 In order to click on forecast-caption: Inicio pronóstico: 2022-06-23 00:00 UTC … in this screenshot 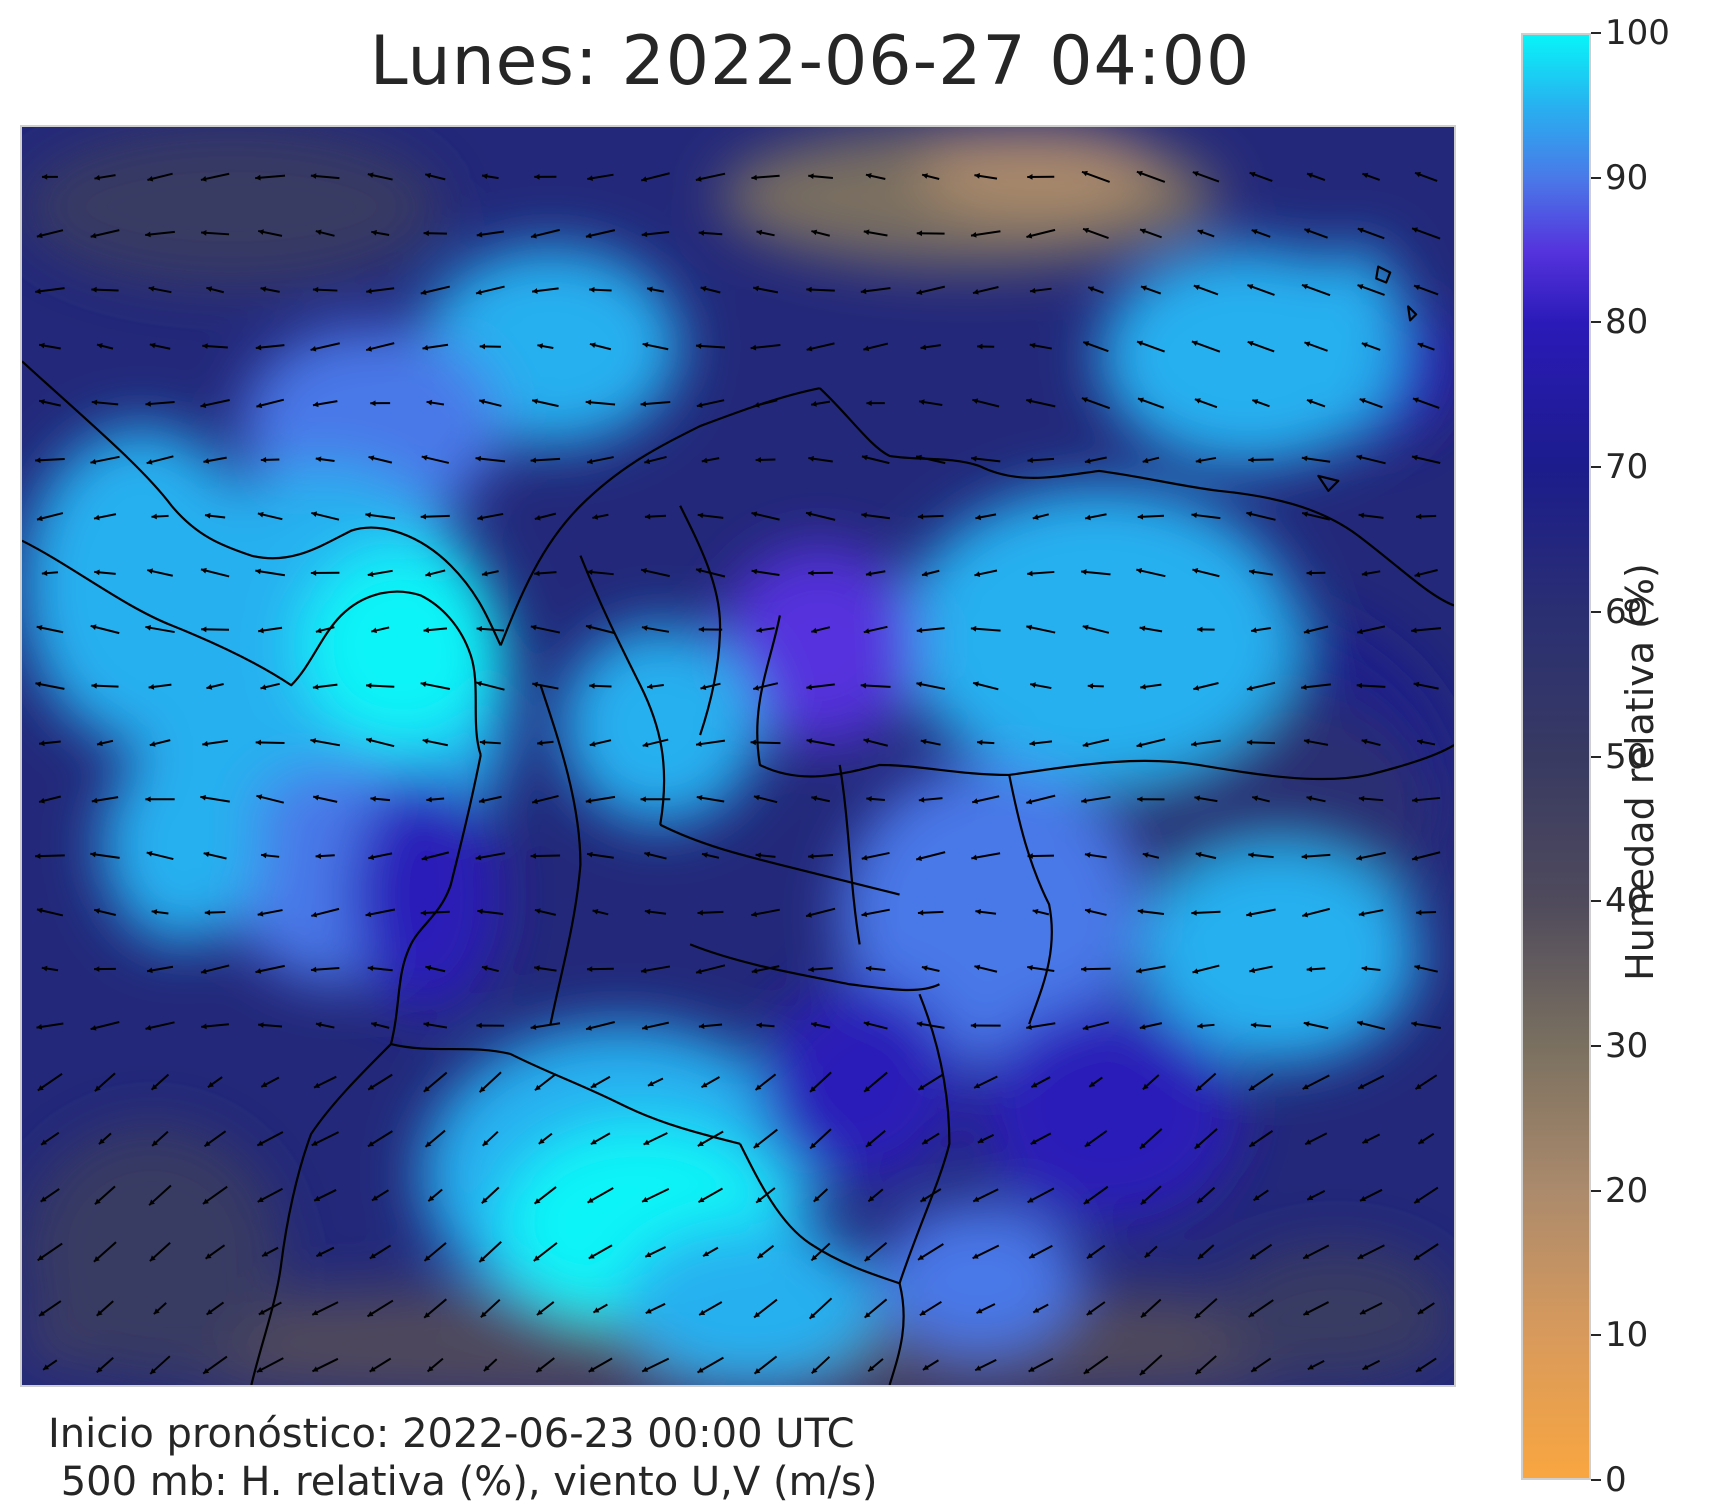, I will do `click(462, 1458)`.